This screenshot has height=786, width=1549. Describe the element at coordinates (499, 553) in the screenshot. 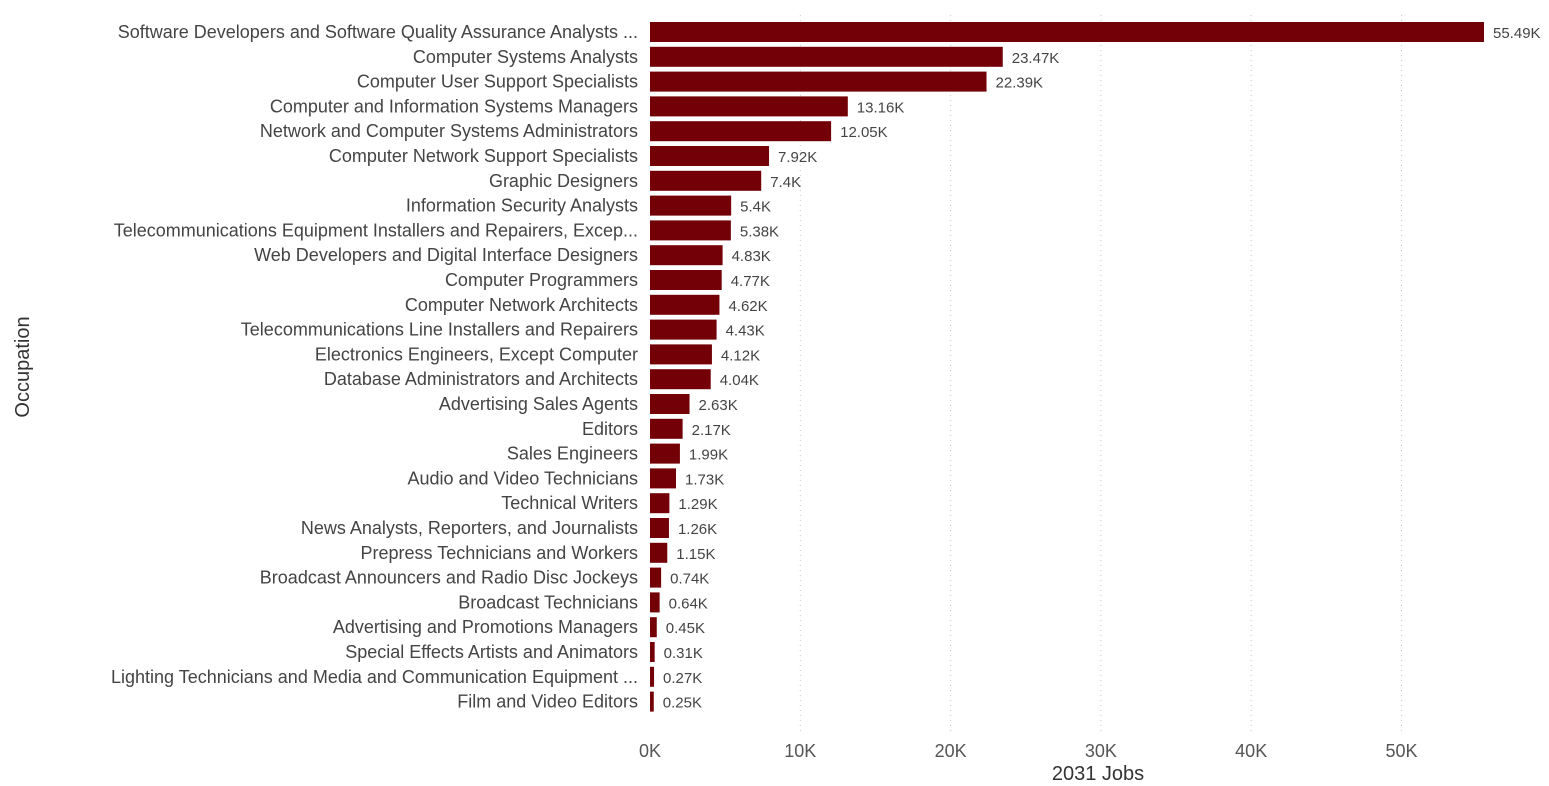

I see `category-label: Prepress Technicians and Workers` at that location.